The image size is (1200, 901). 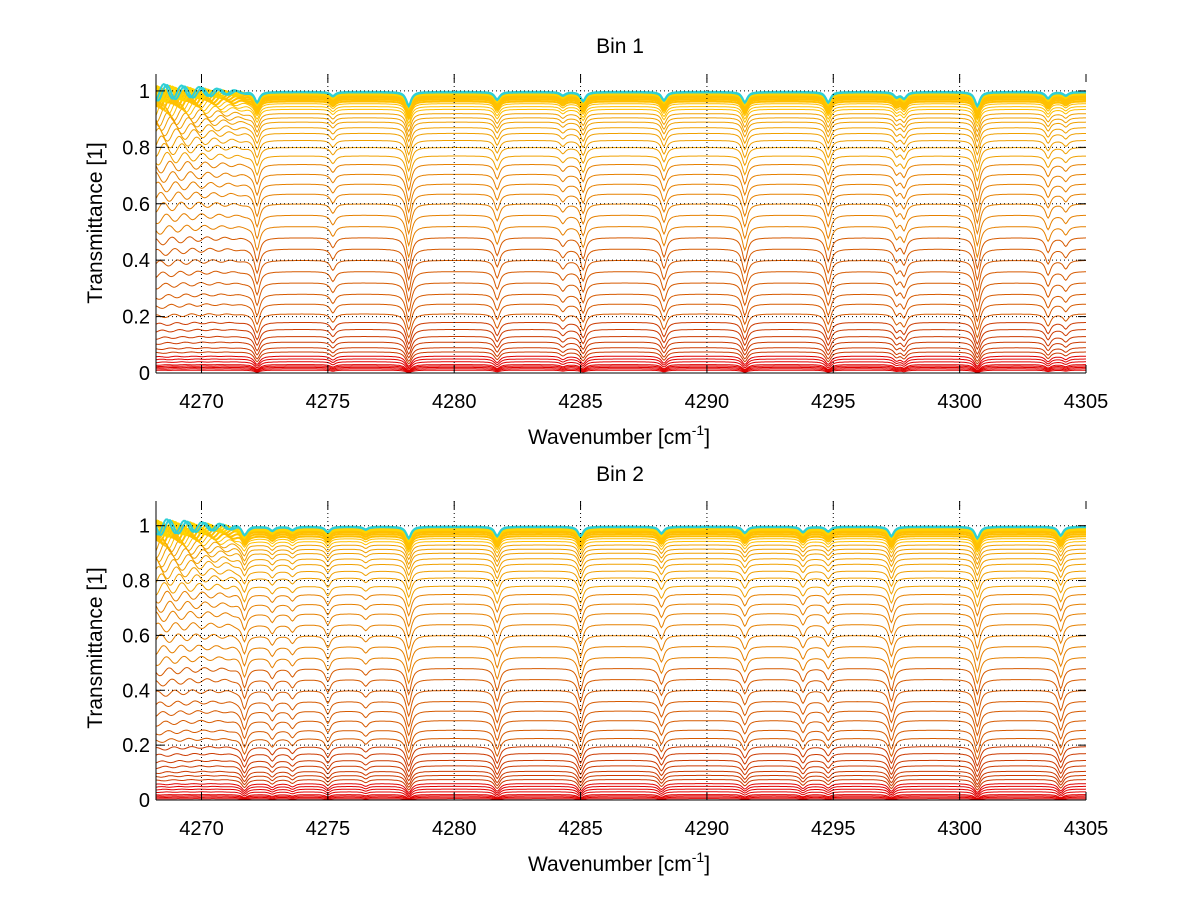 I want to click on chart-title: Bin 2, so click(x=620, y=474).